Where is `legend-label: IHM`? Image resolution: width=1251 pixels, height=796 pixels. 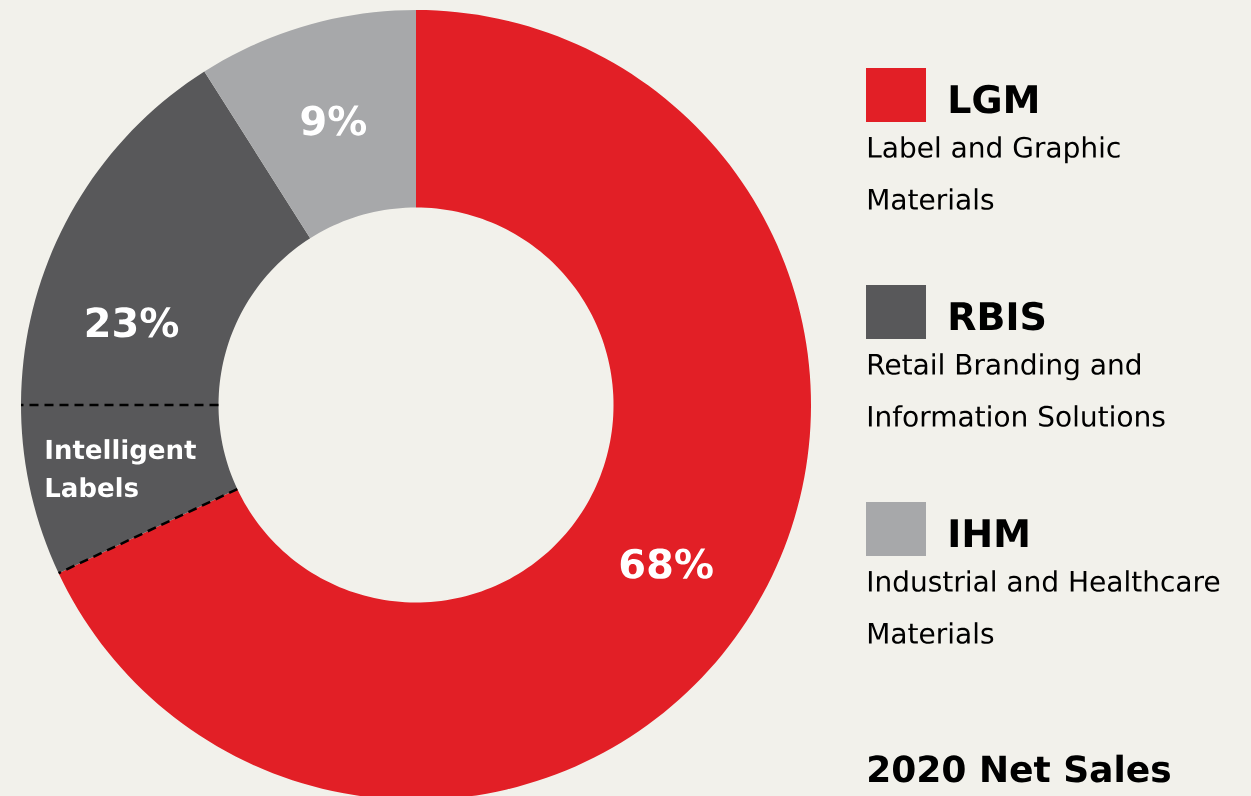
legend-label: IHM is located at coordinates (989, 533).